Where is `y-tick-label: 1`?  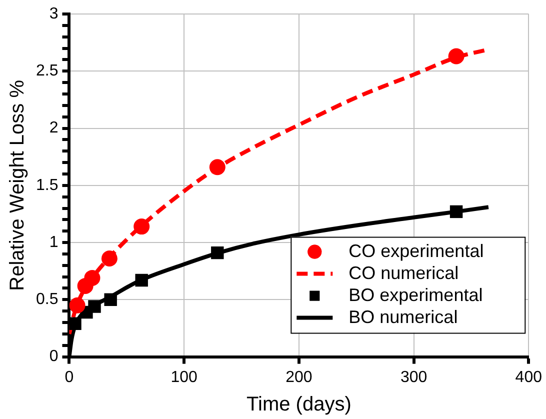 y-tick-label: 1 is located at coordinates (53, 242).